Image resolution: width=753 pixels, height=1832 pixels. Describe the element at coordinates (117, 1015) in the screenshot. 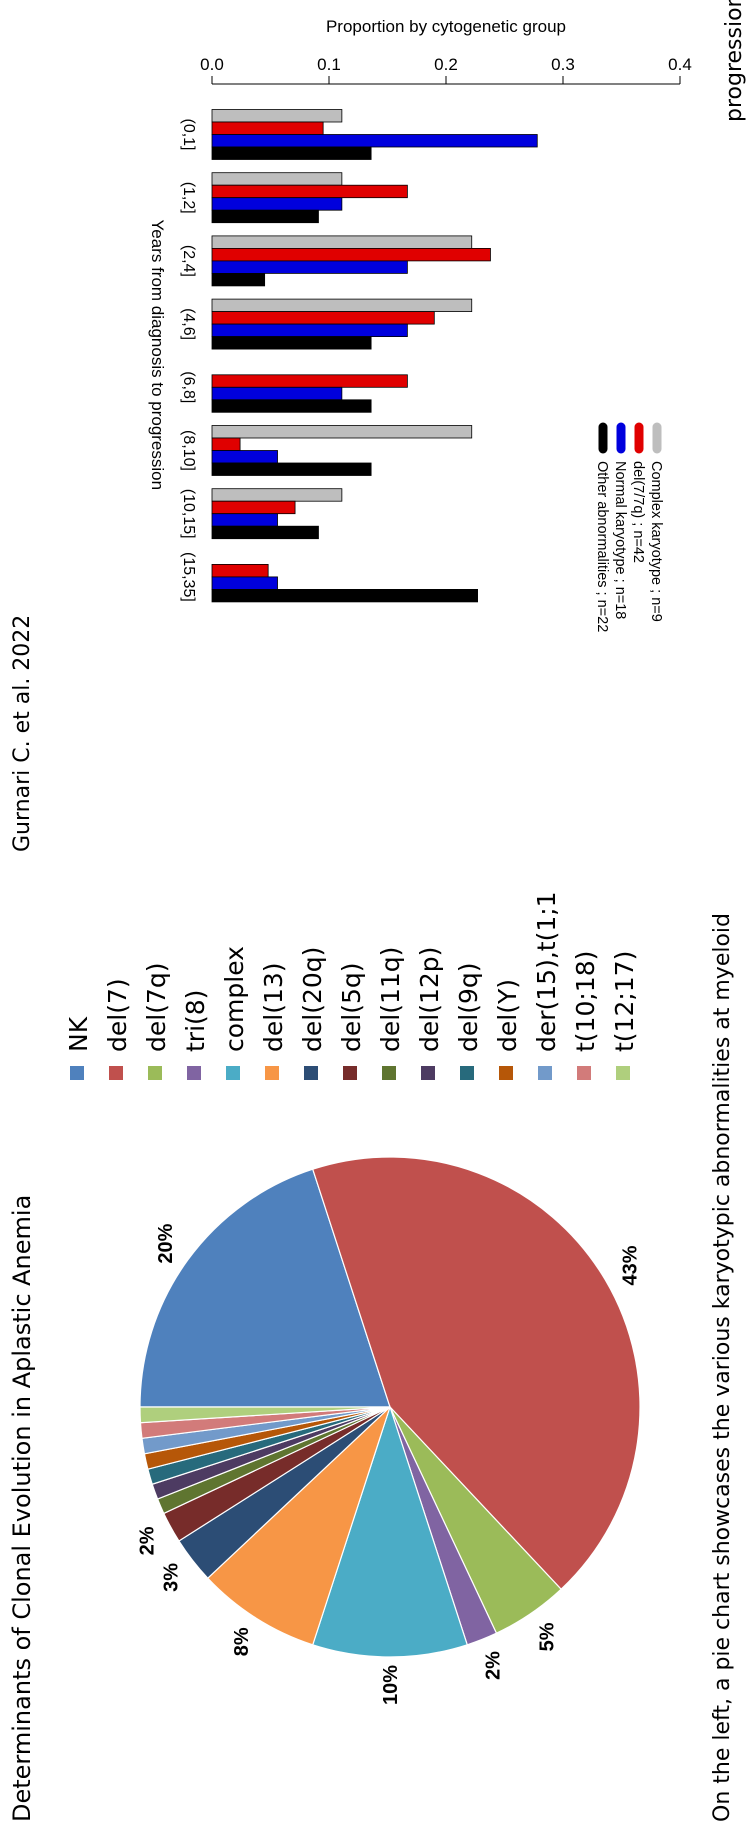

I see `legend-label: del(7)` at that location.